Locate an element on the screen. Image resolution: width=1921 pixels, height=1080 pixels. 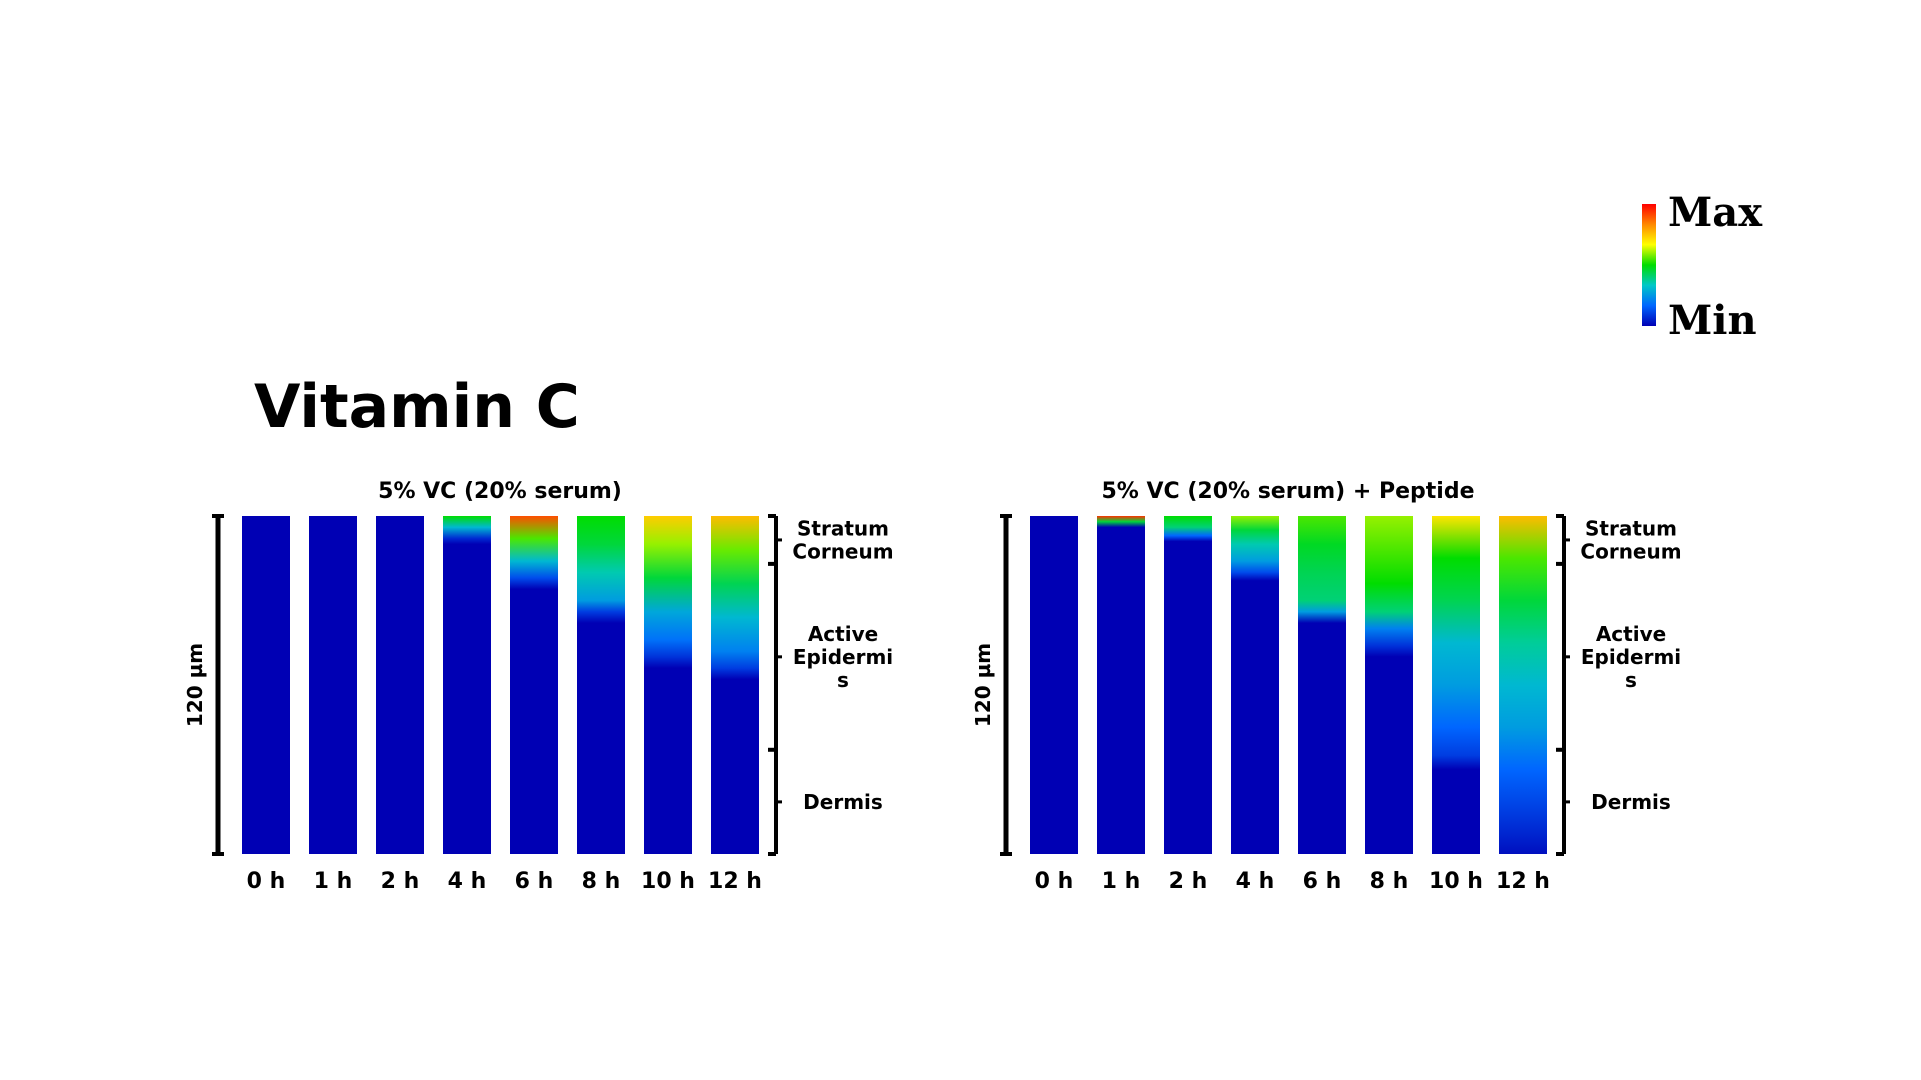
legend-color-bar is located at coordinates (1649, 265).